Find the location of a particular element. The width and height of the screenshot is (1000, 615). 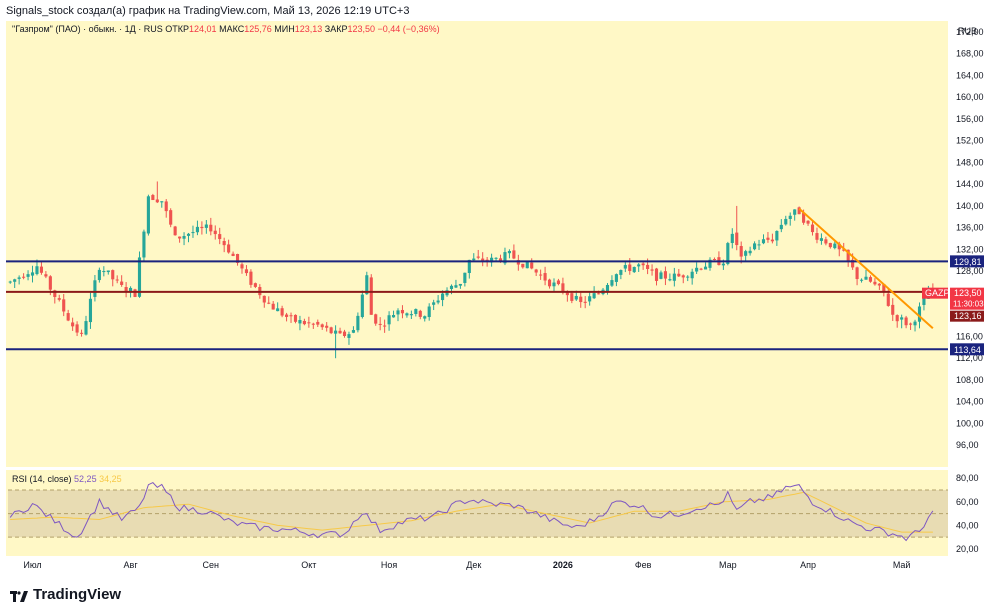

rsi-bands is located at coordinates (478, 513).